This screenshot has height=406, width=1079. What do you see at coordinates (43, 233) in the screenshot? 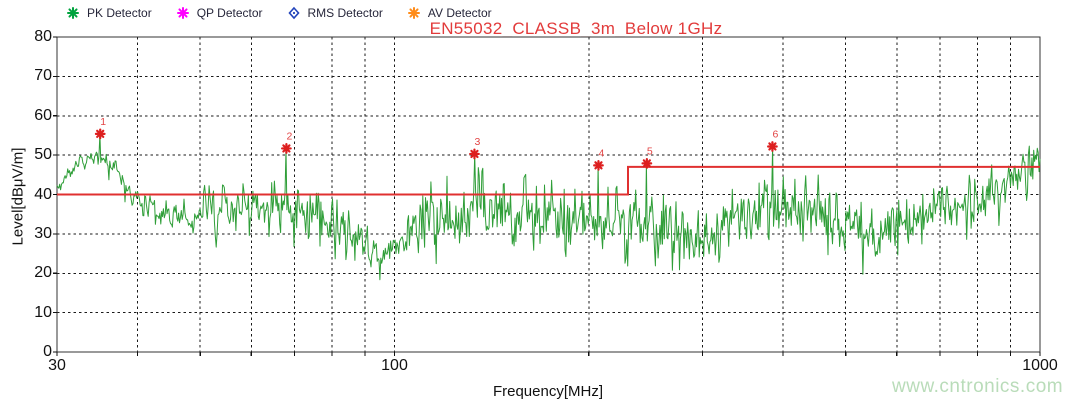
I see `y-tick-label: 30` at bounding box center [43, 233].